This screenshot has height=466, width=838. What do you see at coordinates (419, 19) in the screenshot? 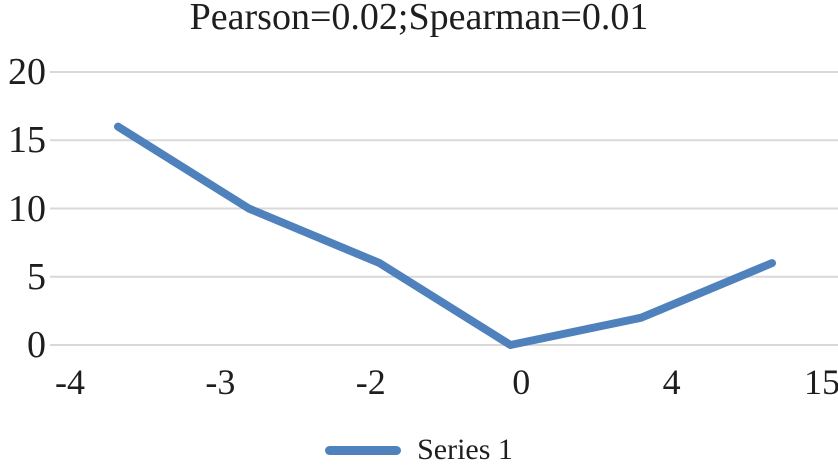
I see `chart-title: Pearson=0.02;Spearman=0.01` at bounding box center [419, 19].